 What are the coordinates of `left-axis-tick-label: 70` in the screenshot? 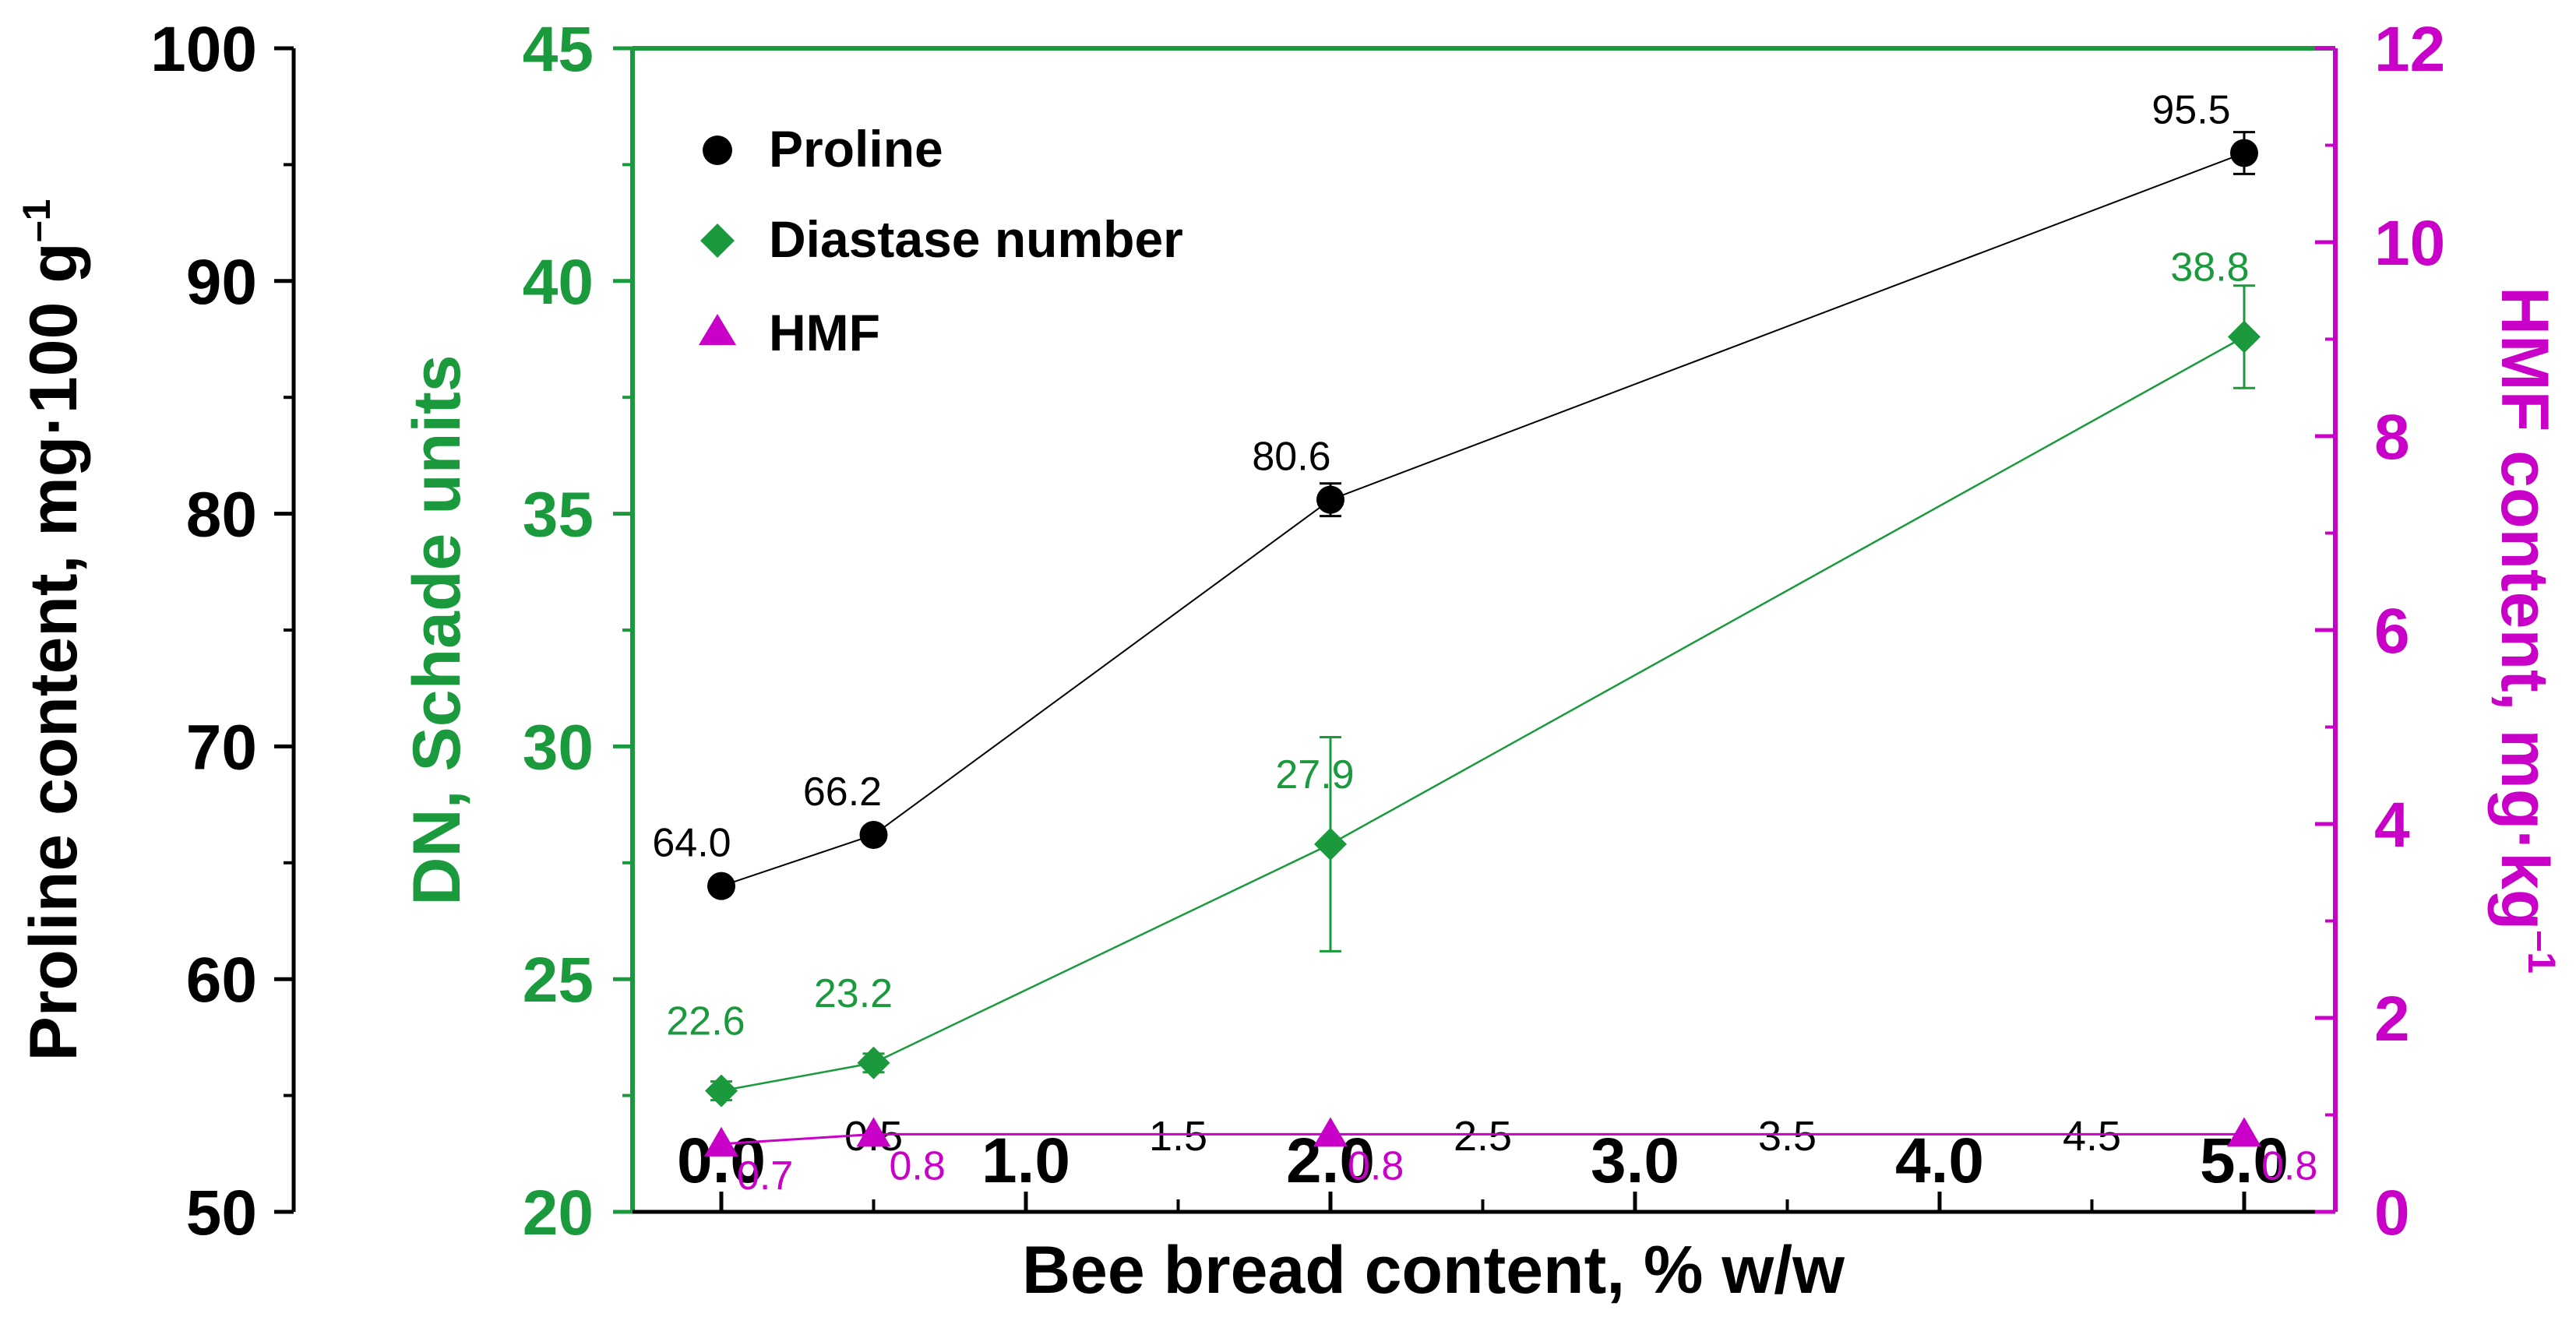 It's located at (222, 747).